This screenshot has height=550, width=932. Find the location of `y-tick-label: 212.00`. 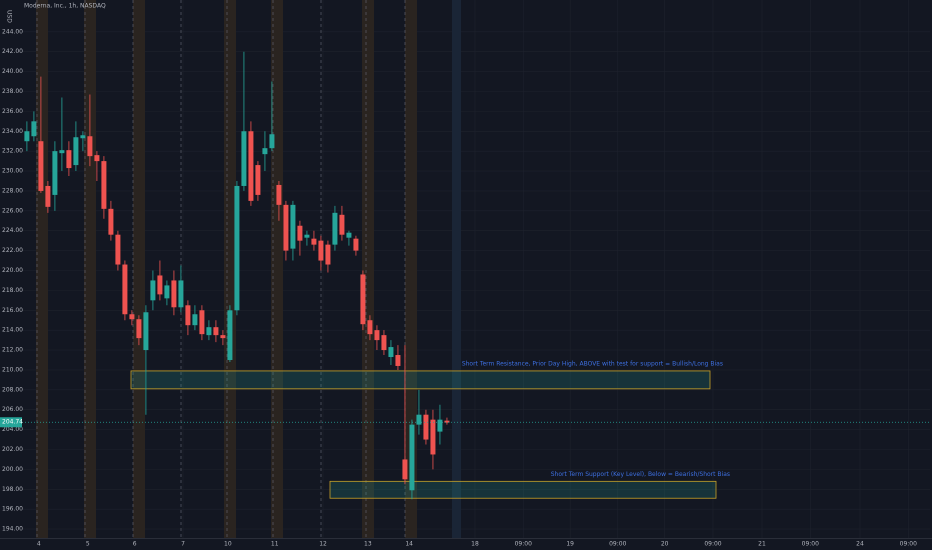

y-tick-label: 212.00 is located at coordinates (12, 350).